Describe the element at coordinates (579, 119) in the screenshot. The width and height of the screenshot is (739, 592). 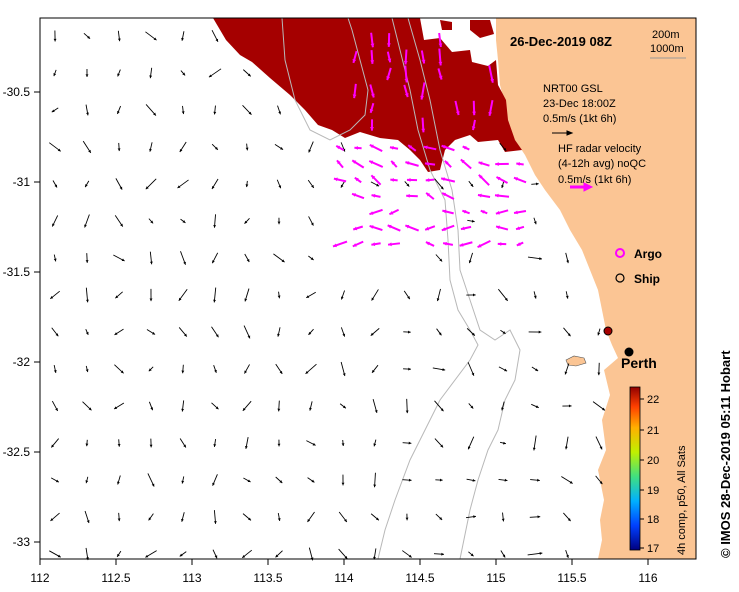
I see `gsl-legend-speed: 0.5m/s (1kt 6h)` at that location.